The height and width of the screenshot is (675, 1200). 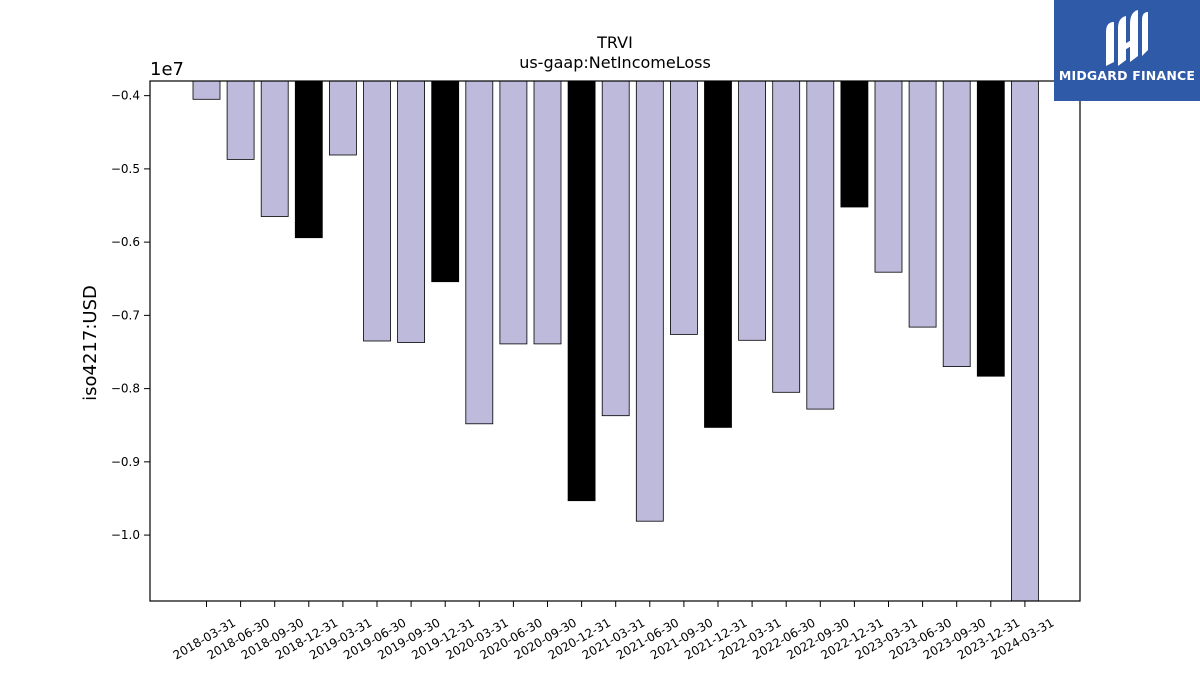 I want to click on y-axis-ticks: −0.4 −0.5 −0.6 −0.7 −0.8 −0.9 −1.0, so click(x=130, y=315).